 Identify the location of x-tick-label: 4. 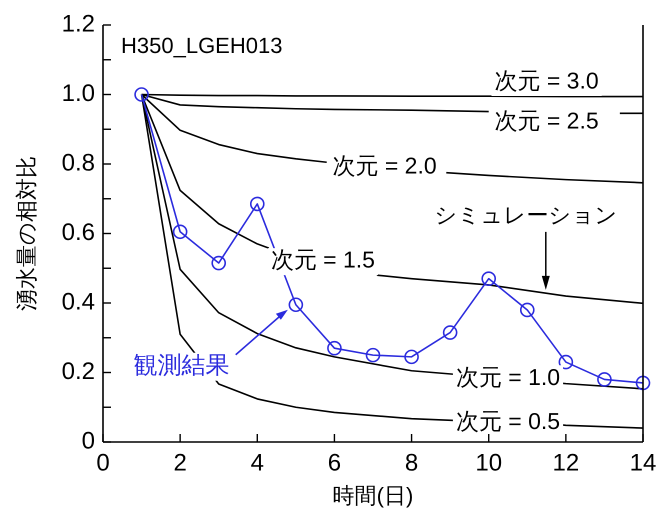
(257, 462).